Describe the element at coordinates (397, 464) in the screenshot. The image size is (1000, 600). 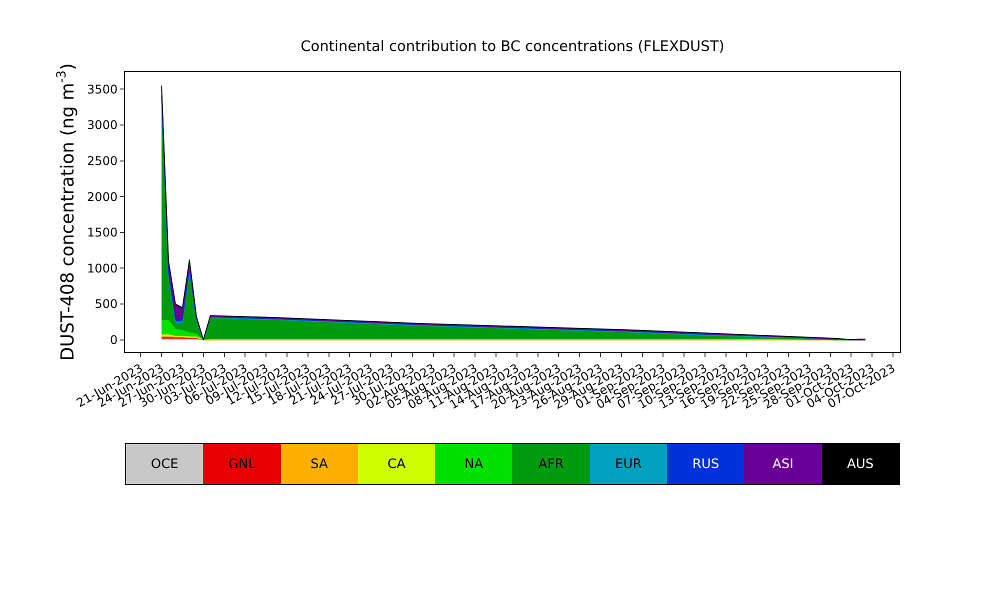
I see `text: CA` at that location.